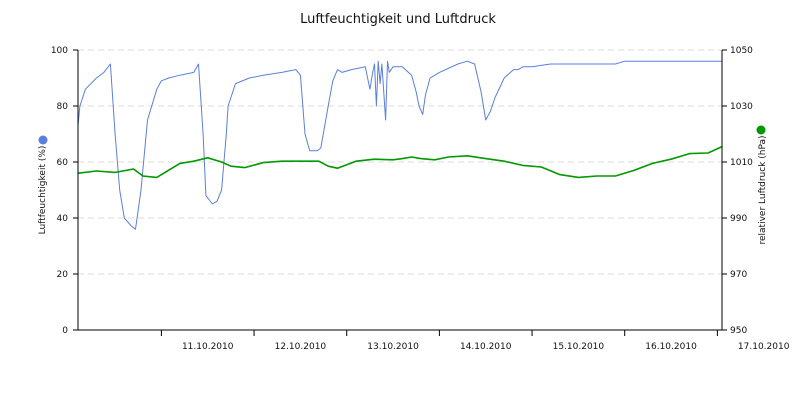  What do you see at coordinates (741, 163) in the screenshot?
I see `y-right-tick-label: 1010` at bounding box center [741, 163].